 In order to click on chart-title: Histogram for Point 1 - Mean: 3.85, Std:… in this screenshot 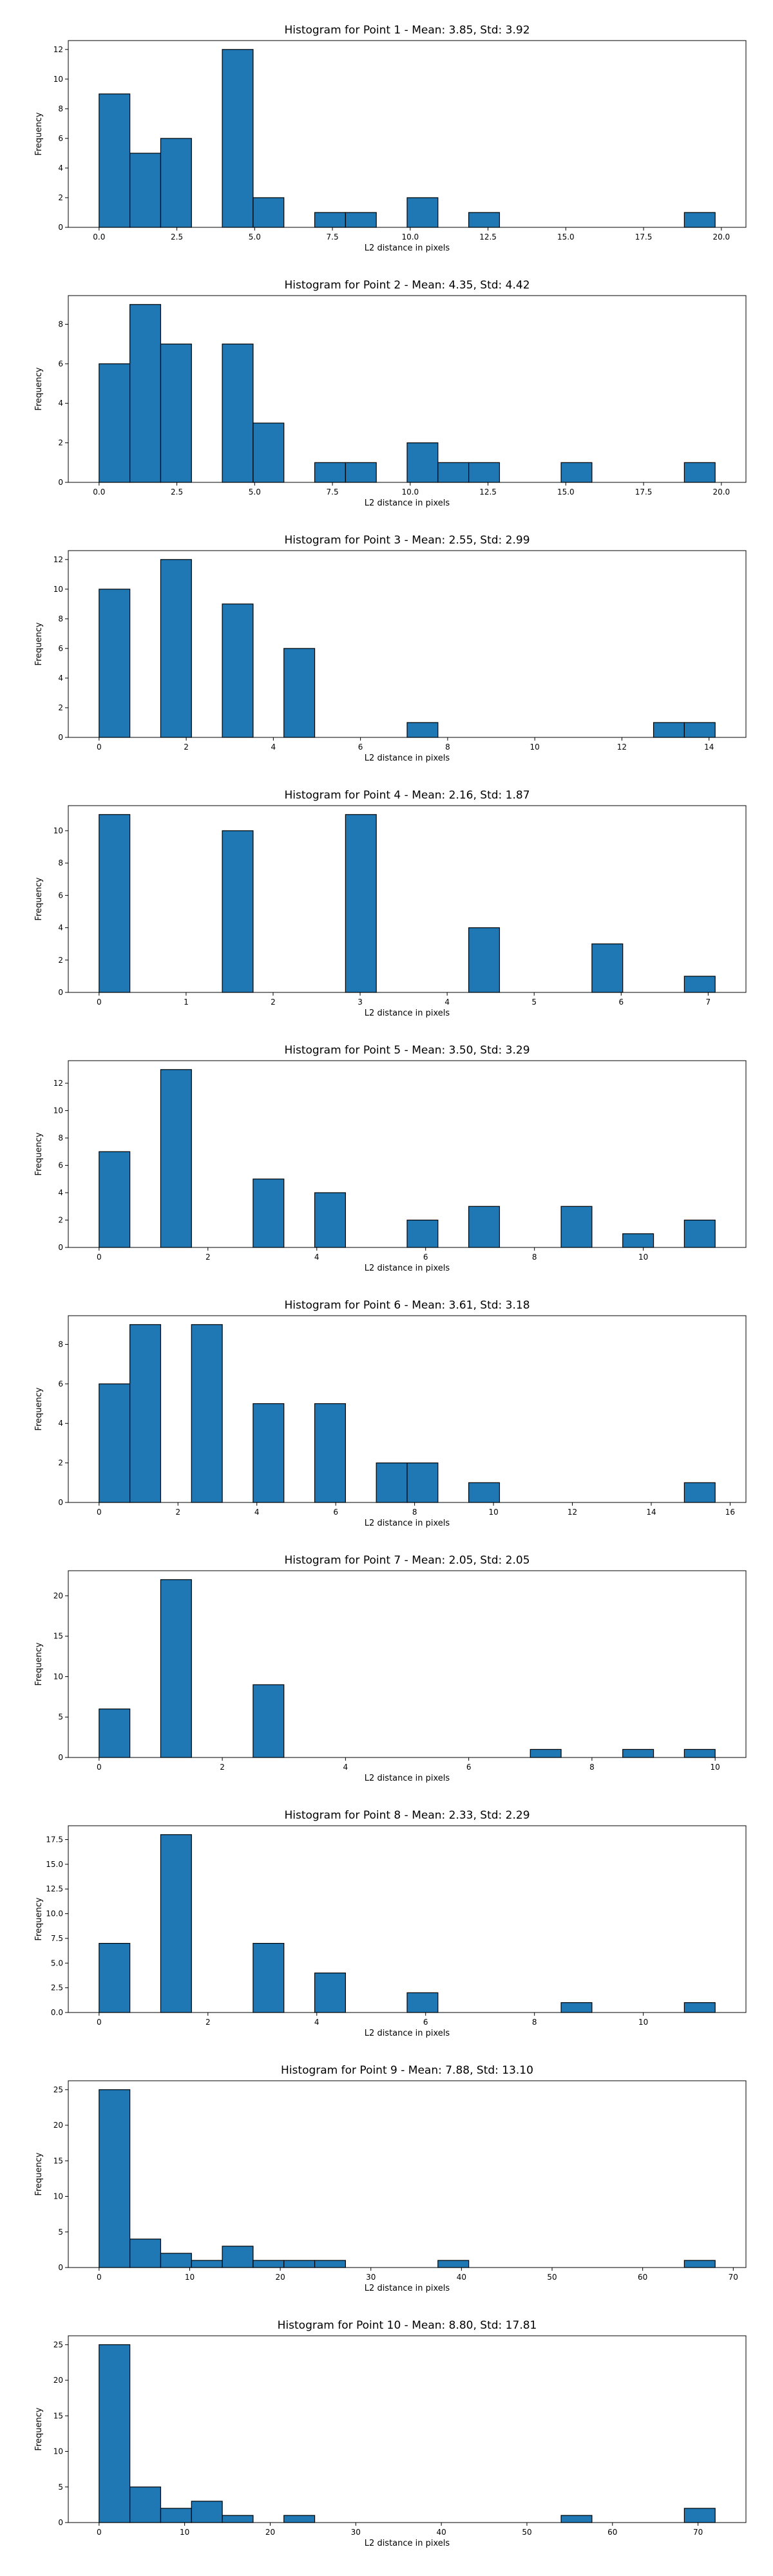, I will do `click(407, 30)`.